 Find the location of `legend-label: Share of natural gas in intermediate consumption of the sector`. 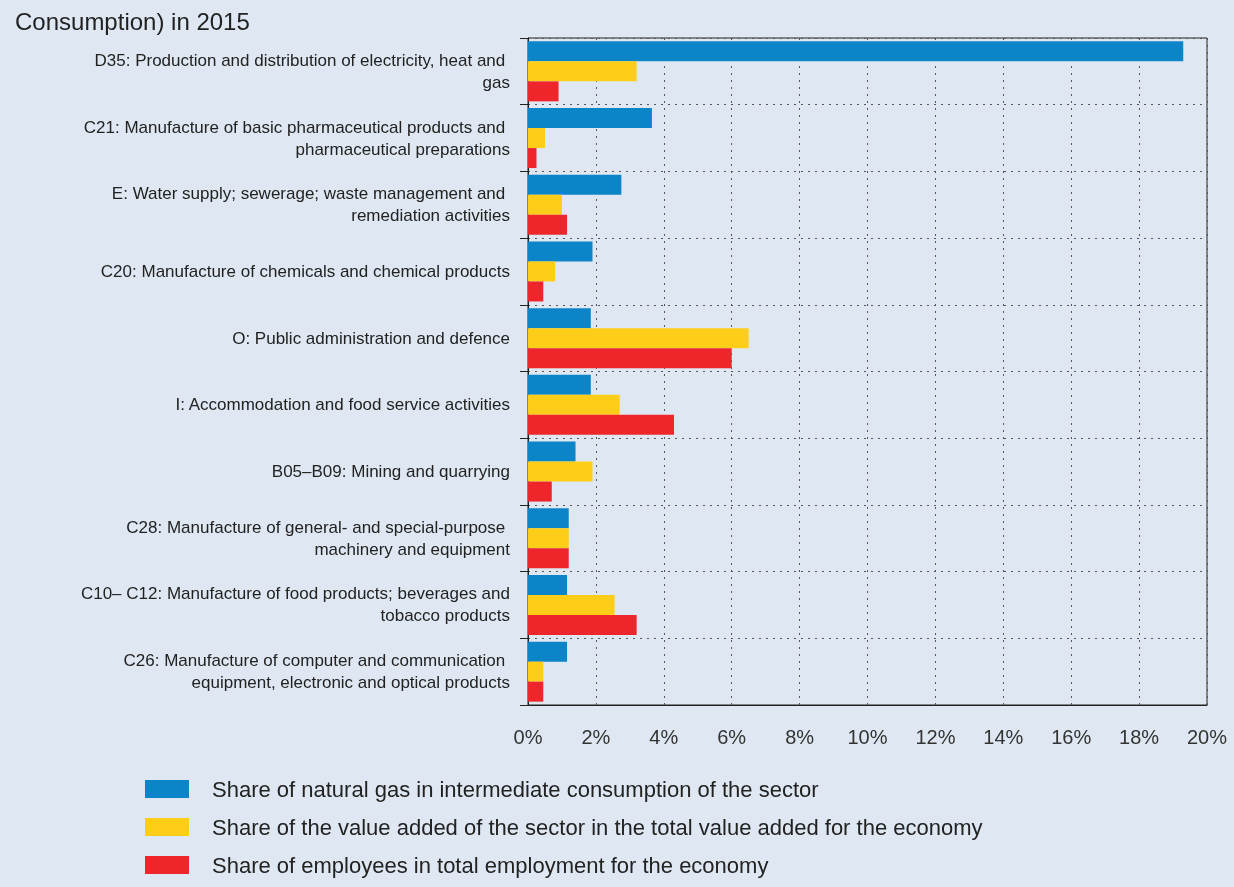

legend-label: Share of natural gas in intermediate consumption of the sector is located at coordinates (515, 789).